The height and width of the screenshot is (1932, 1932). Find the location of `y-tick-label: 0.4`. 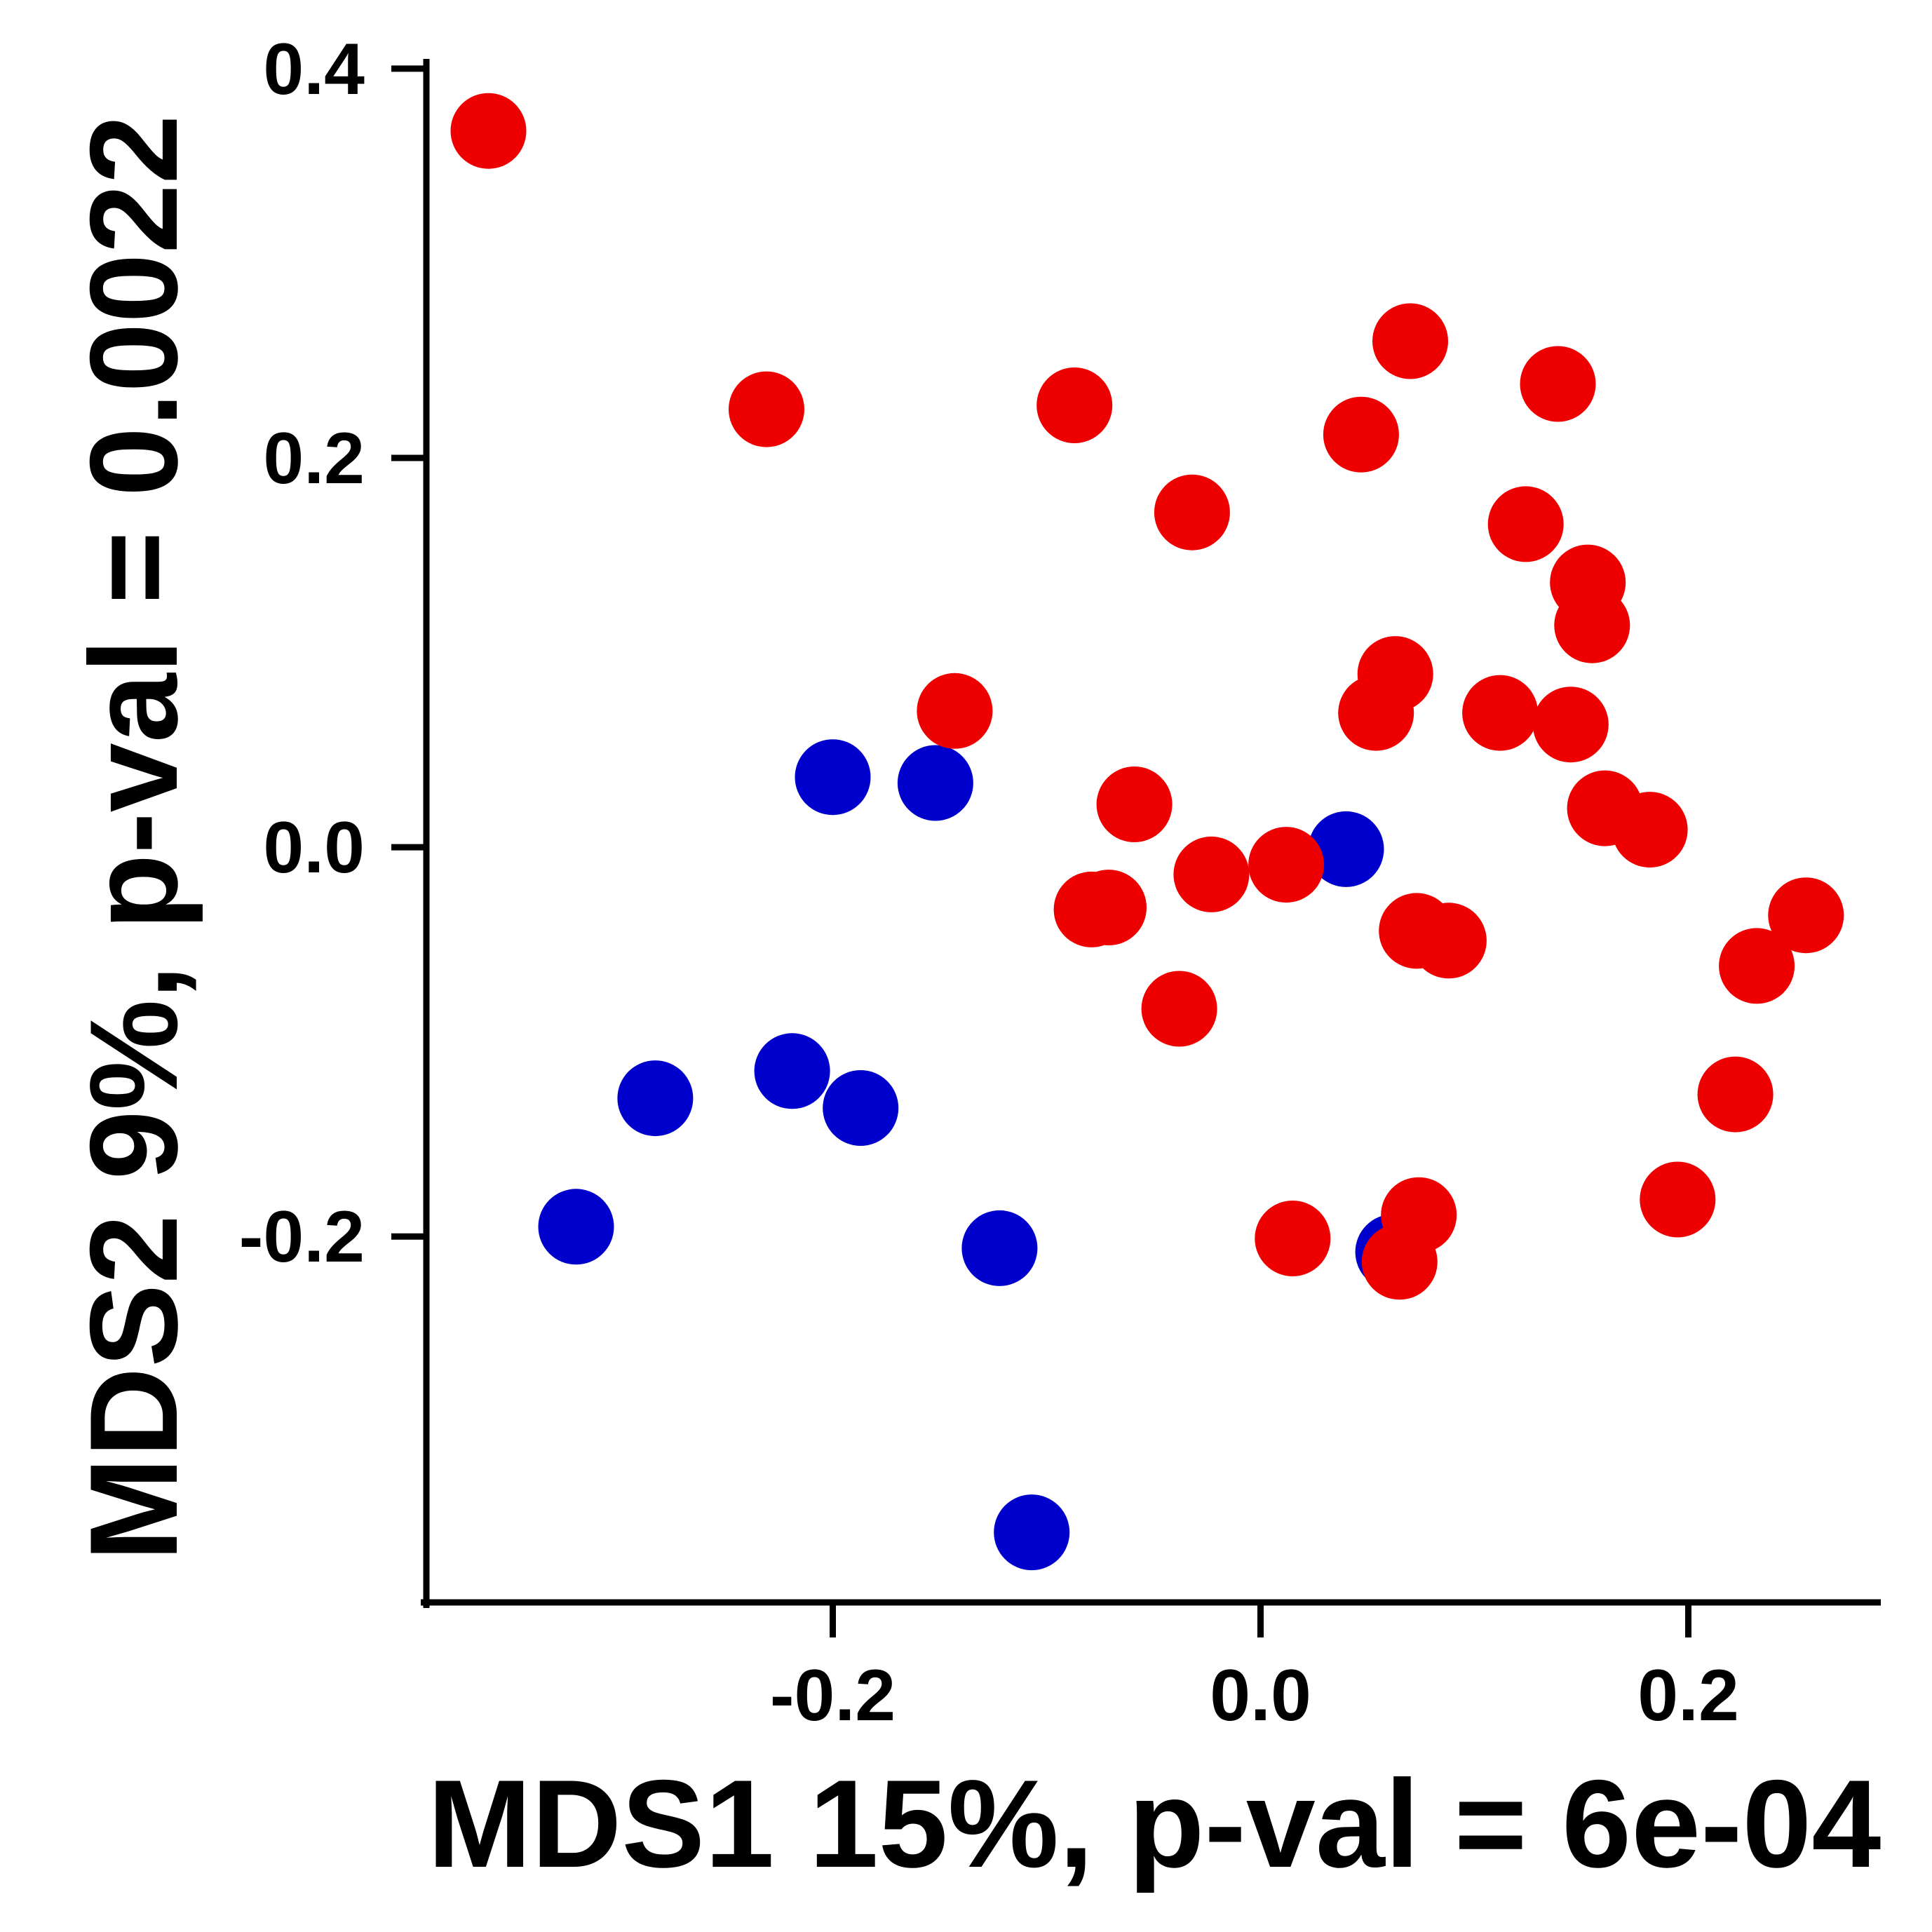

y-tick-label: 0.4 is located at coordinates (314, 69).